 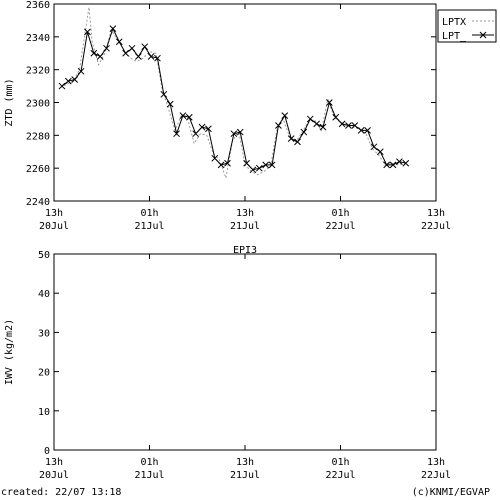 I want to click on legend-box, so click(x=467, y=26).